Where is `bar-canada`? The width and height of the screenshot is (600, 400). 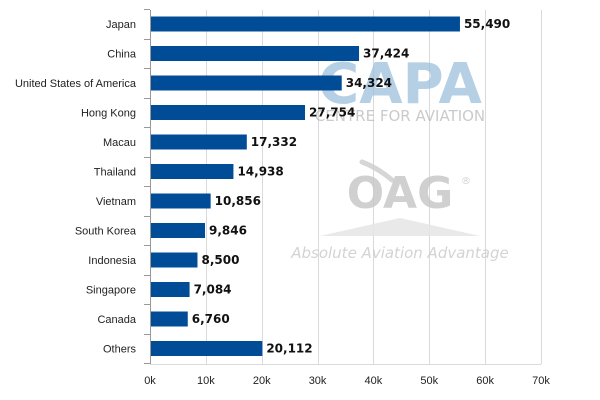 bar-canada is located at coordinates (169, 319).